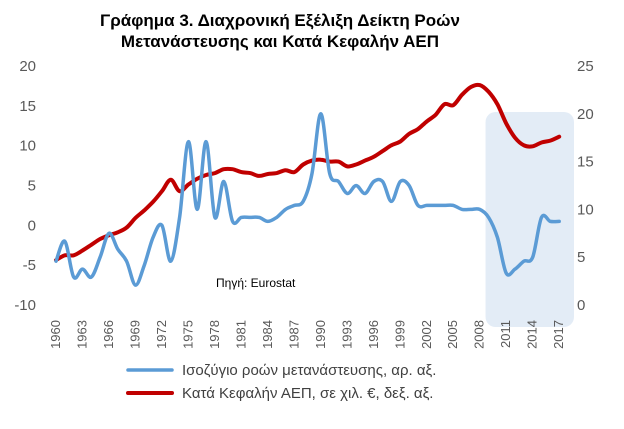 The height and width of the screenshot is (429, 624). Describe the element at coordinates (256, 283) in the screenshot. I see `source-note: Πηγή: Eurostat` at that location.